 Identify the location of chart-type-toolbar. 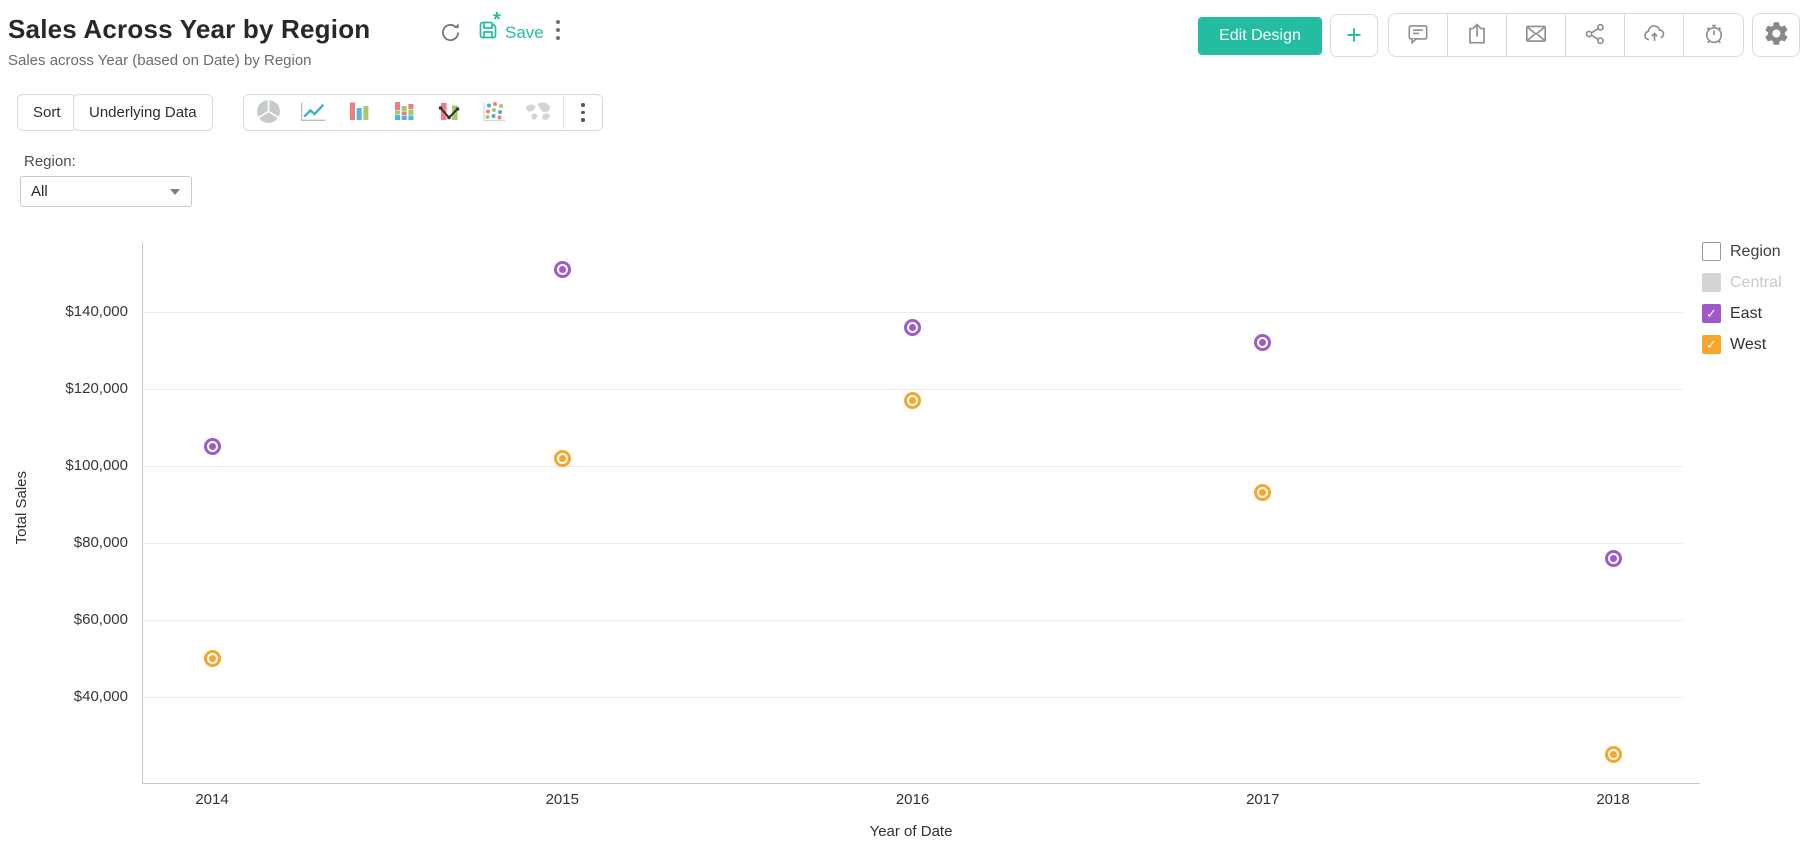
(423, 112).